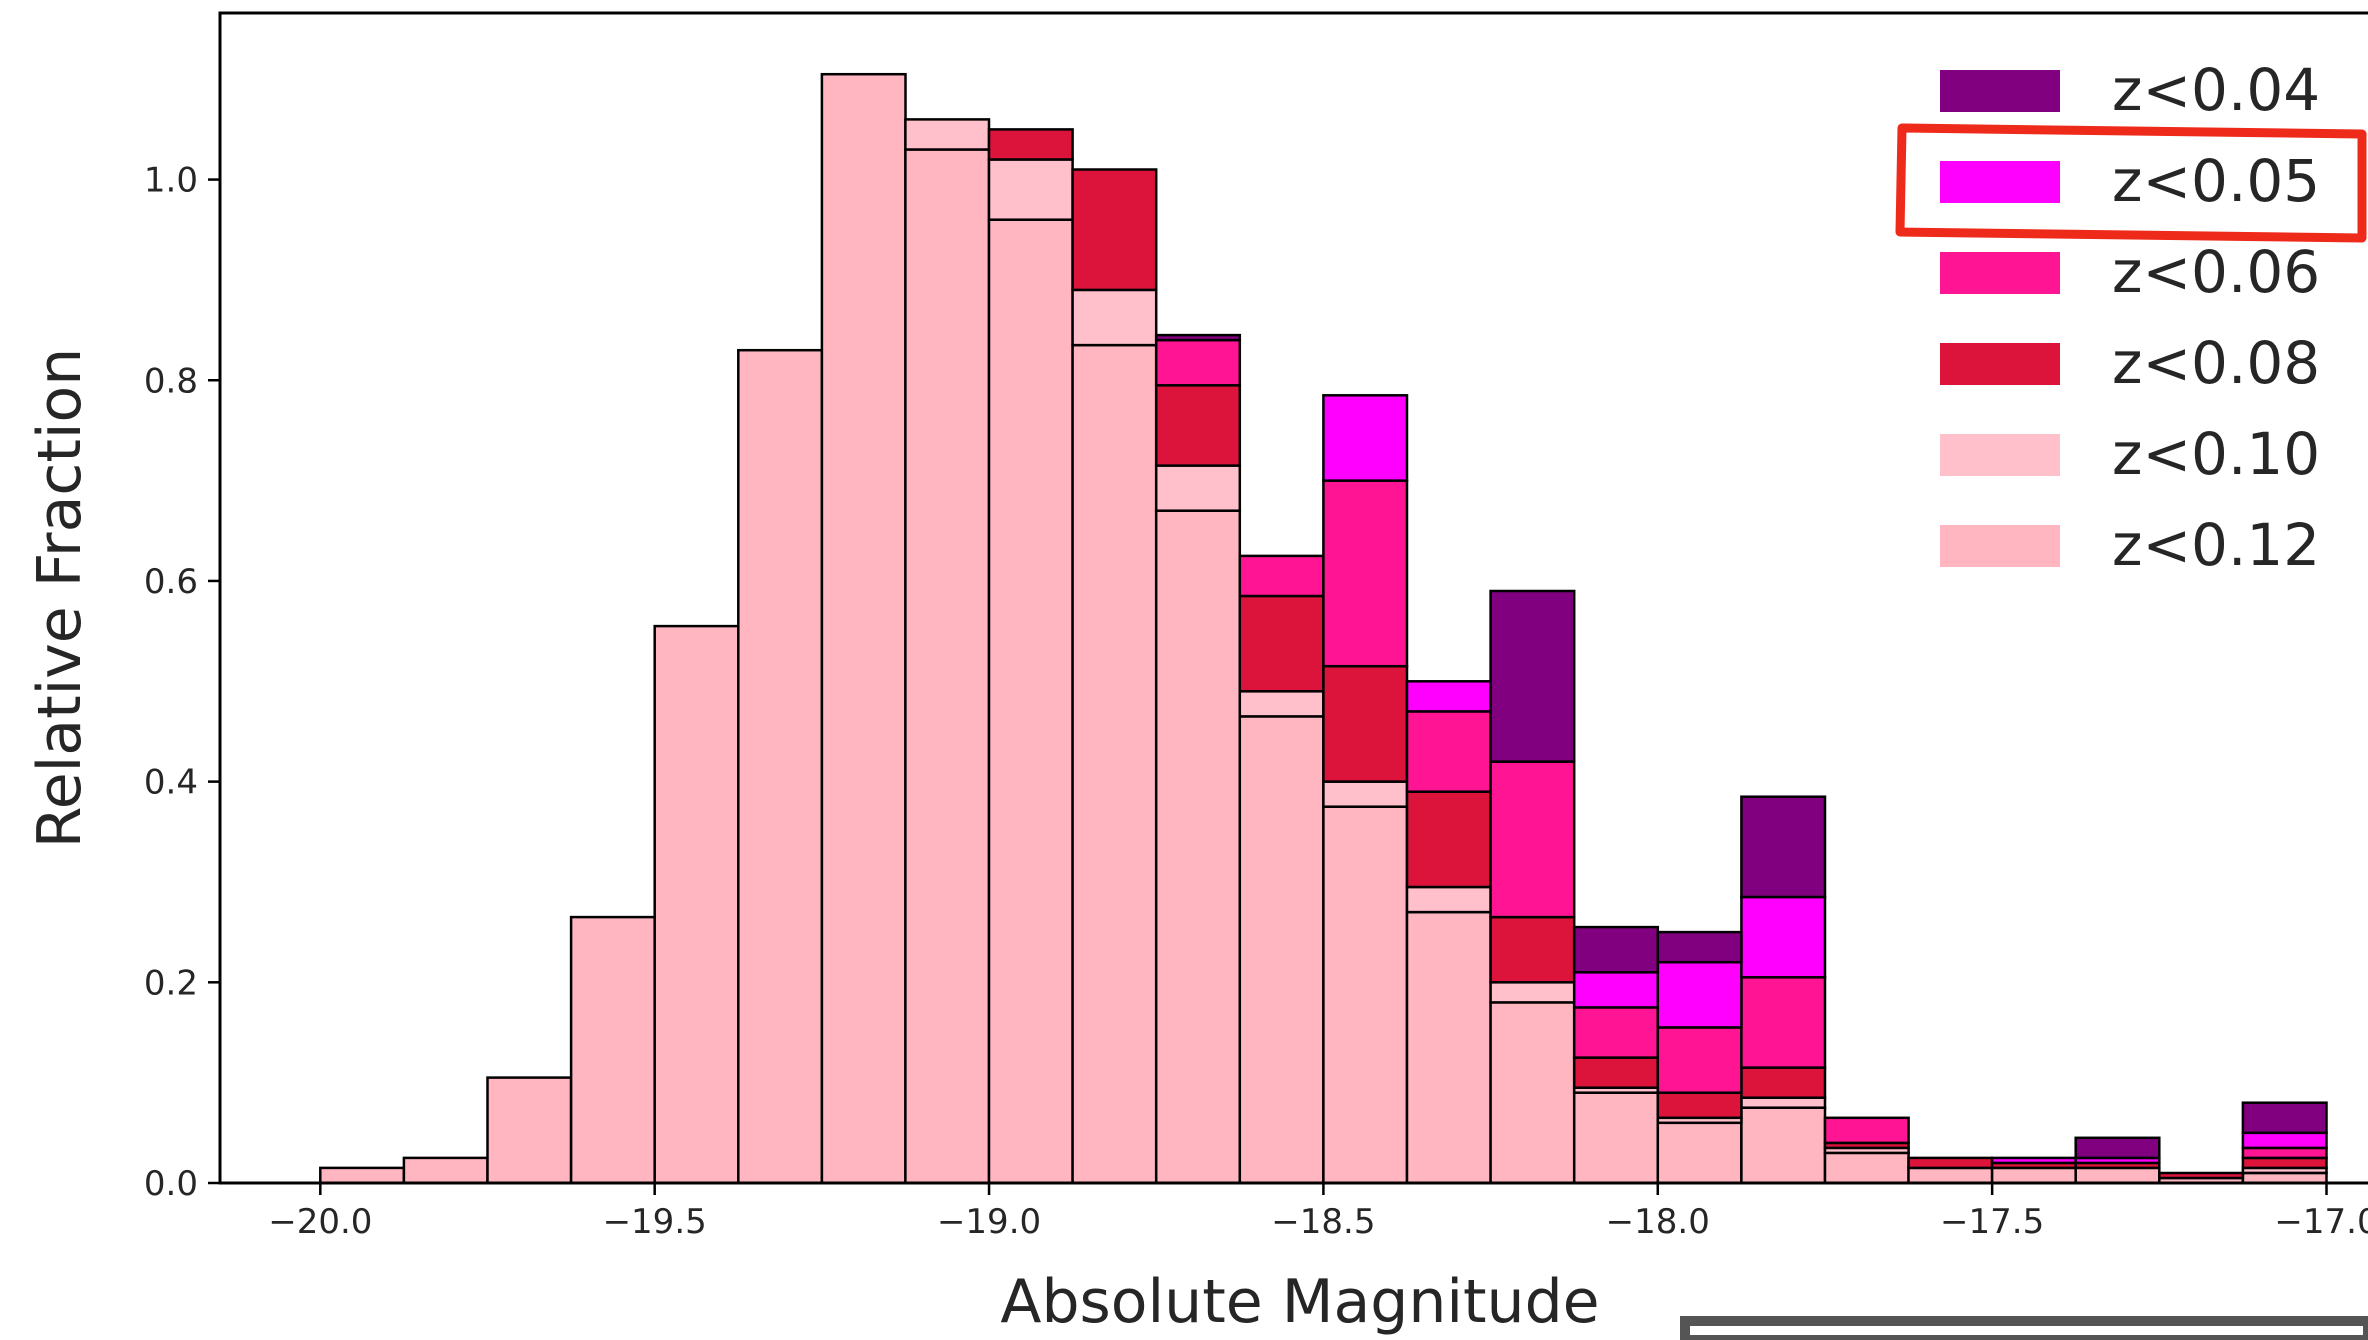 This screenshot has width=2368, height=1340. I want to click on legend-label-z-0-10: z<0.10, so click(2216, 454).